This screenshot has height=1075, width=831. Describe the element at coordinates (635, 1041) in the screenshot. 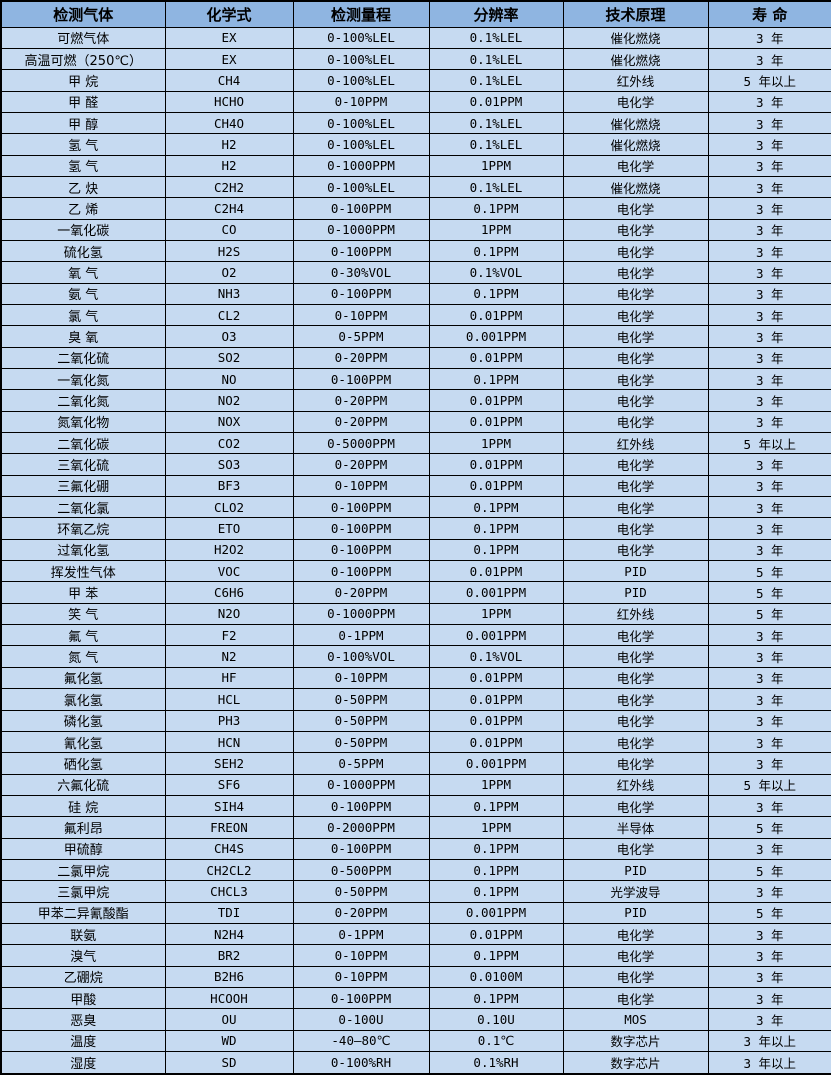

I see `cell-technology-principle: 数字芯片` at that location.